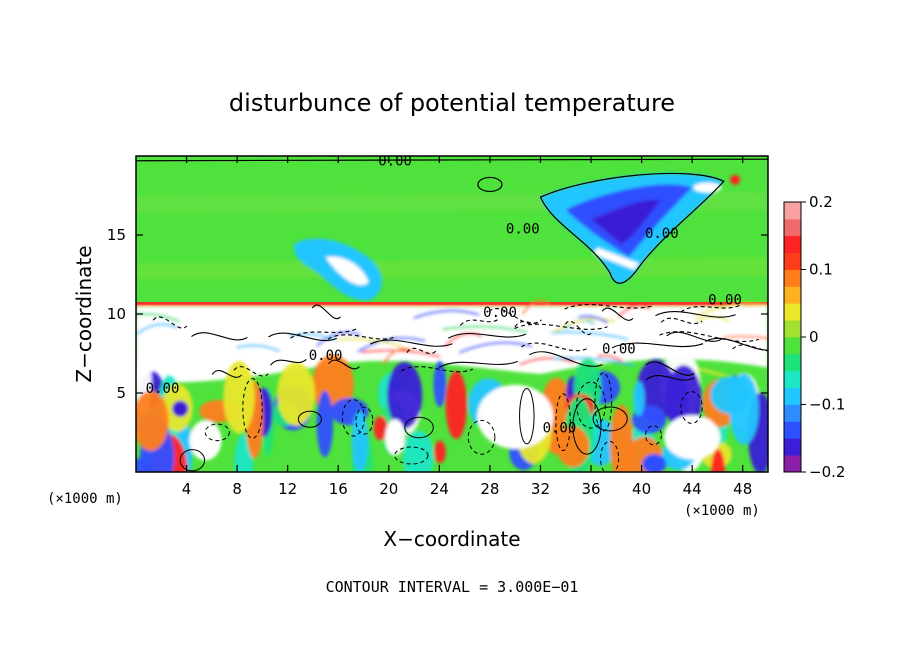  I want to click on x-tick-label-11: 48, so click(742, 489).